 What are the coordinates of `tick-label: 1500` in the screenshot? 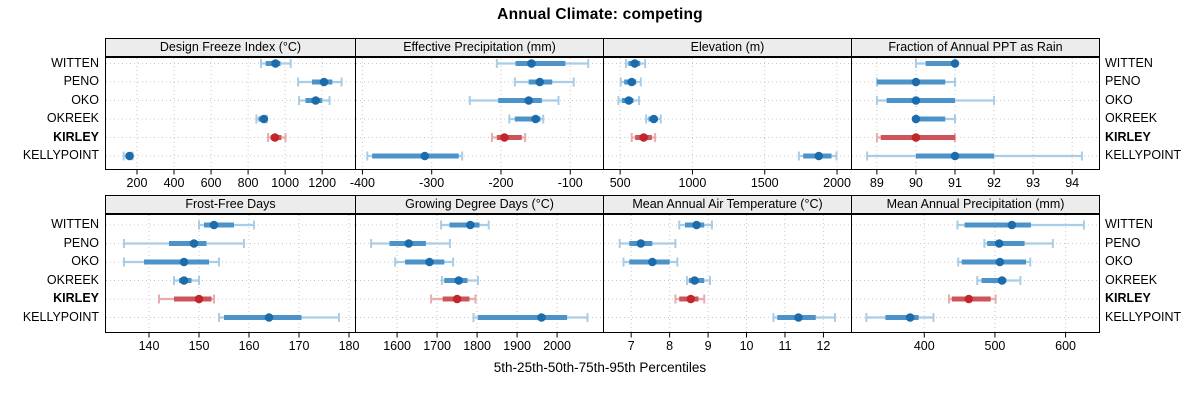 It's located at (765, 183).